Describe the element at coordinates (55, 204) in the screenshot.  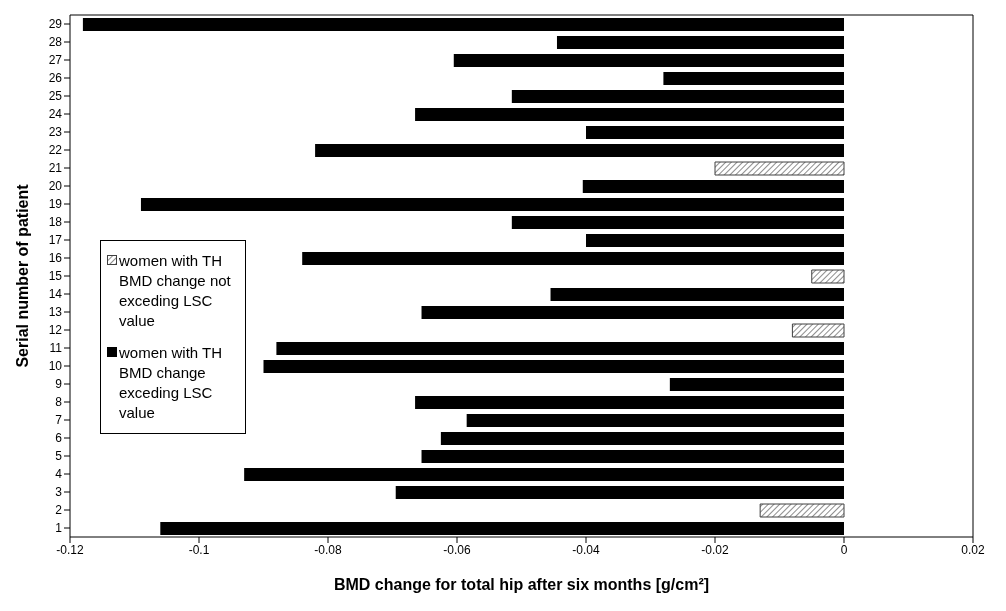
I see `y-tick-label: 19` at that location.